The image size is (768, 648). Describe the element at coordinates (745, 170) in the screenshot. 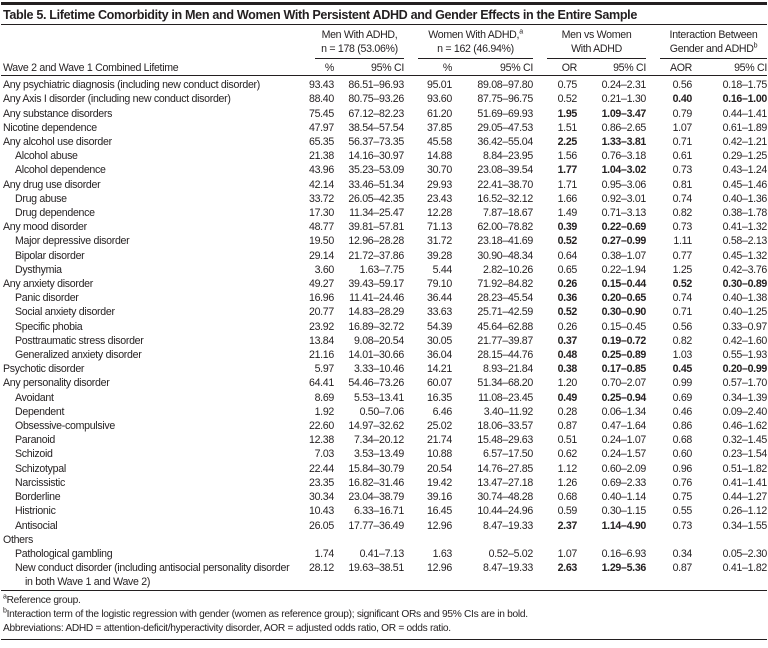

I see `cell-aor-ci: 0.43–1.24` at that location.